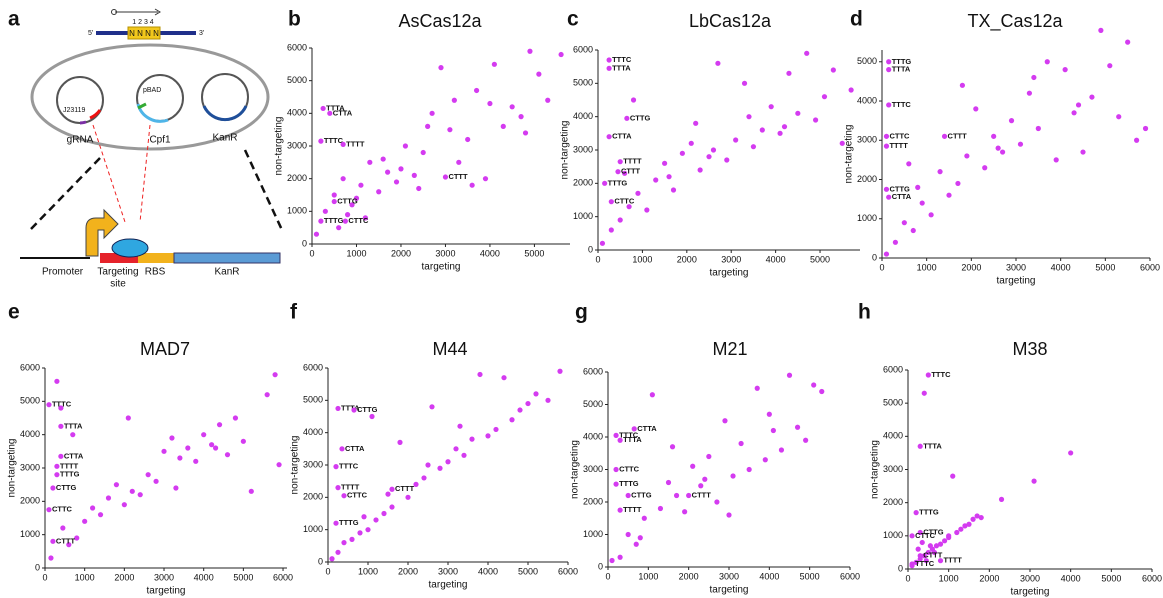 The height and width of the screenshot is (598, 1163). What do you see at coordinates (119, 258) in the screenshot?
I see `targeting-site` at bounding box center [119, 258].